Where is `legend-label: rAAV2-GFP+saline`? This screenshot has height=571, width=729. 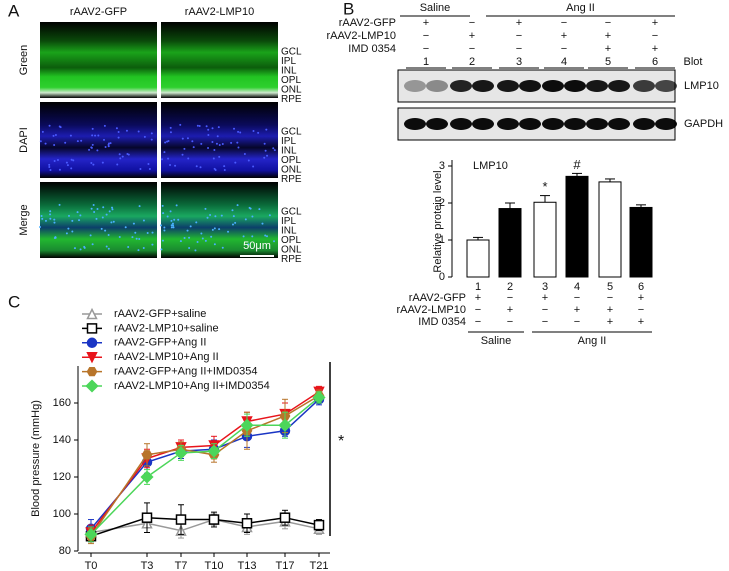
legend-label: rAAV2-GFP+saline is located at coordinates (160, 314).